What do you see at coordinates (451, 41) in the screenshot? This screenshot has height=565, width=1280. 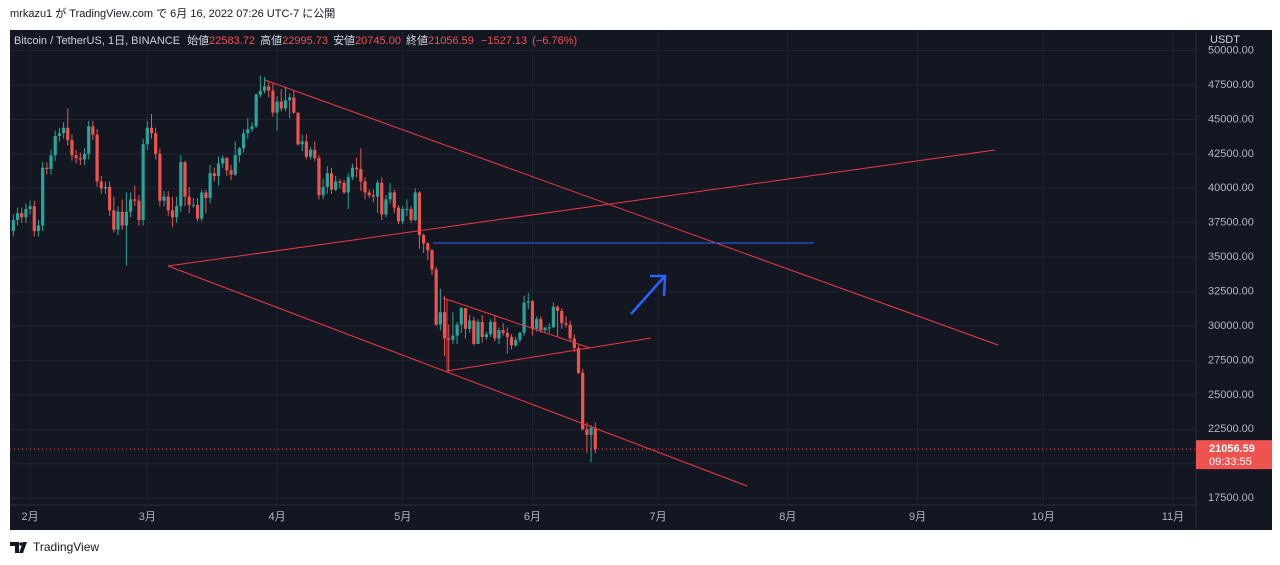 I see `close-value: 21056.59` at bounding box center [451, 41].